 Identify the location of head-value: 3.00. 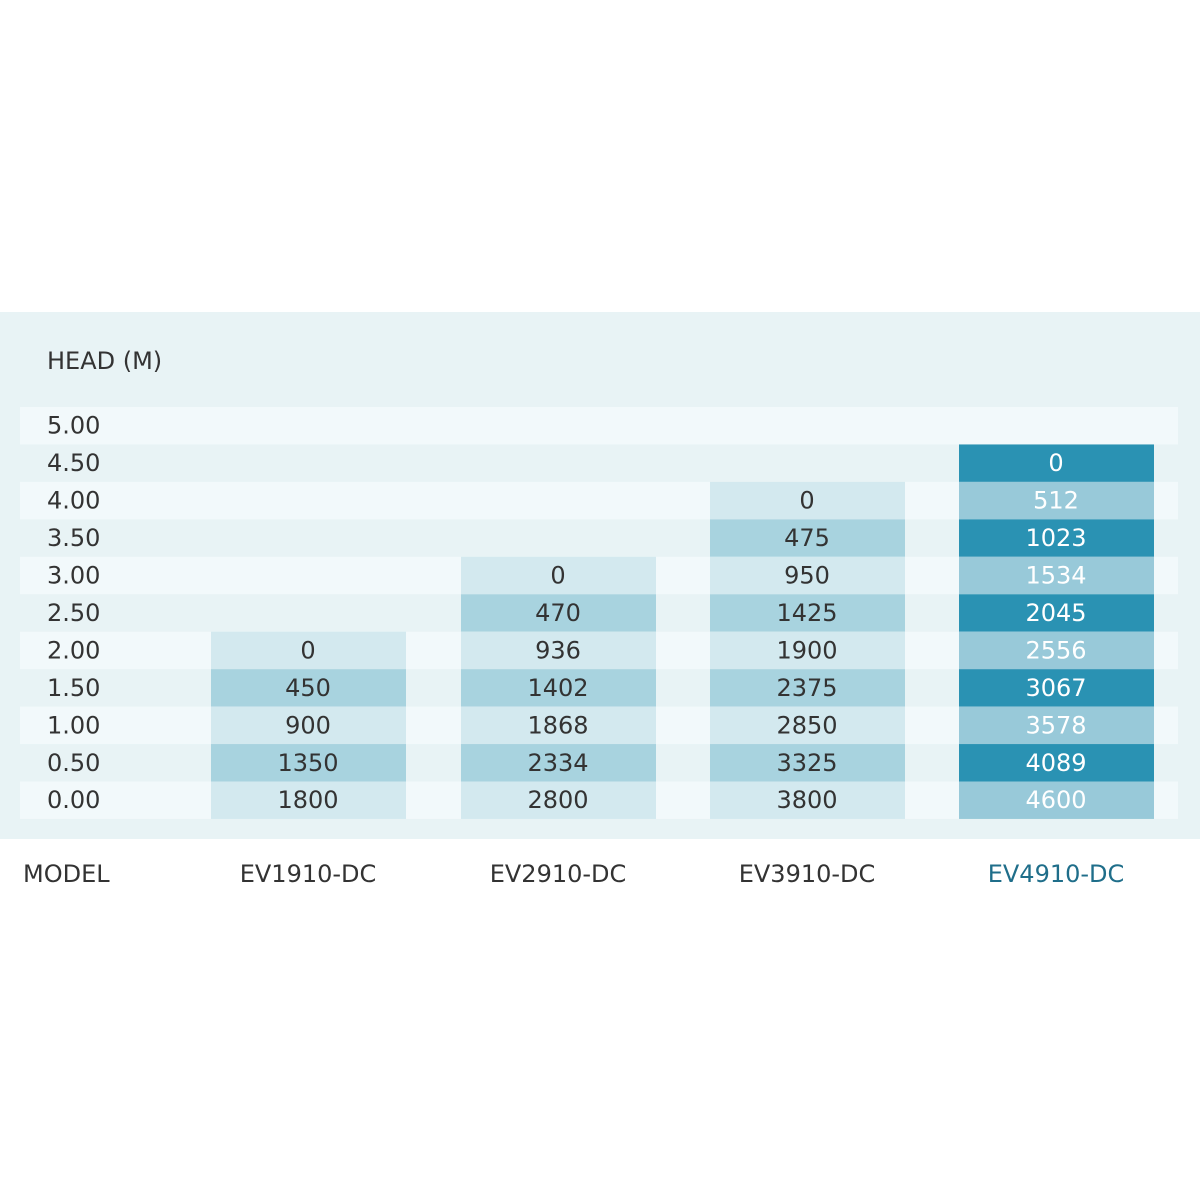
(73, 576).